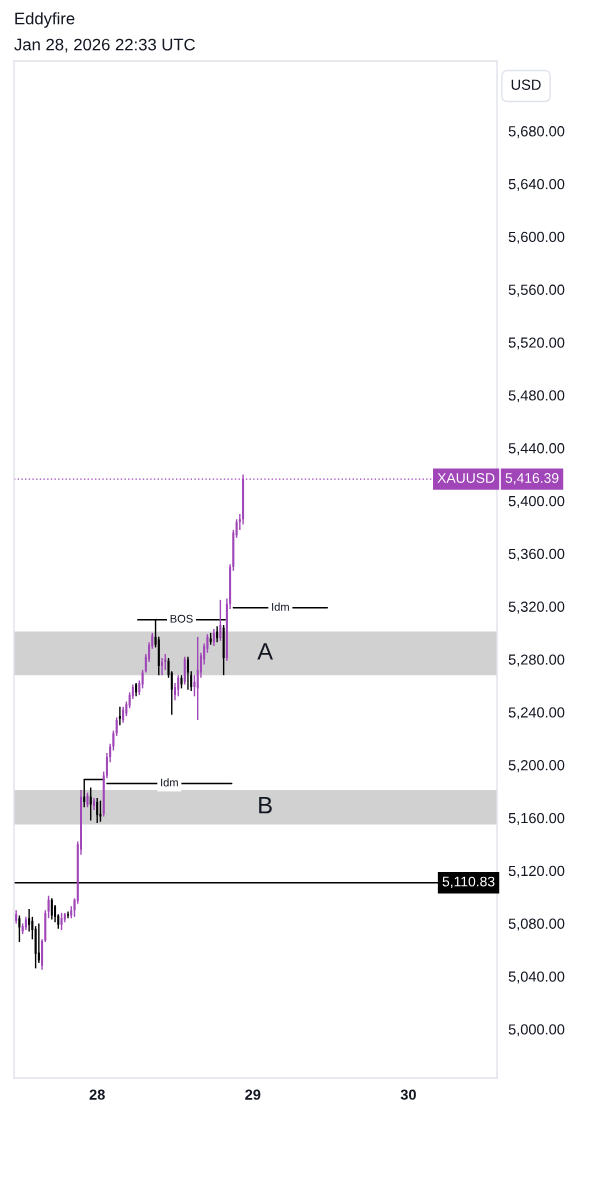 This screenshot has width=595, height=1200. Describe the element at coordinates (536, 343) in the screenshot. I see `y-tick-label: 5,520.00` at that location.